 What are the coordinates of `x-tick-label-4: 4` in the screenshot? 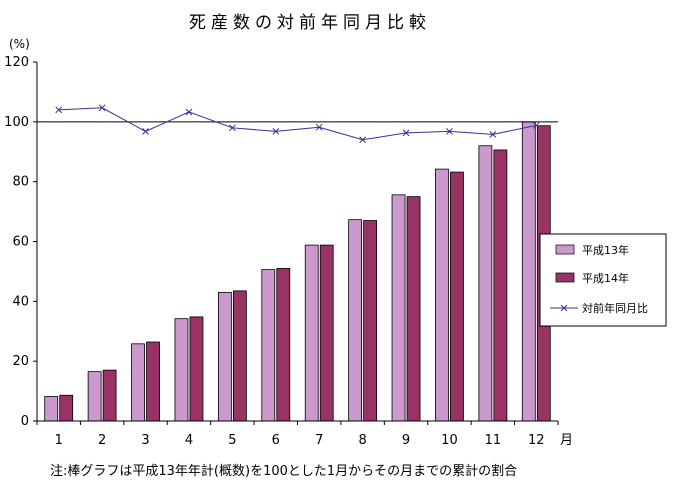 It's located at (189, 440).